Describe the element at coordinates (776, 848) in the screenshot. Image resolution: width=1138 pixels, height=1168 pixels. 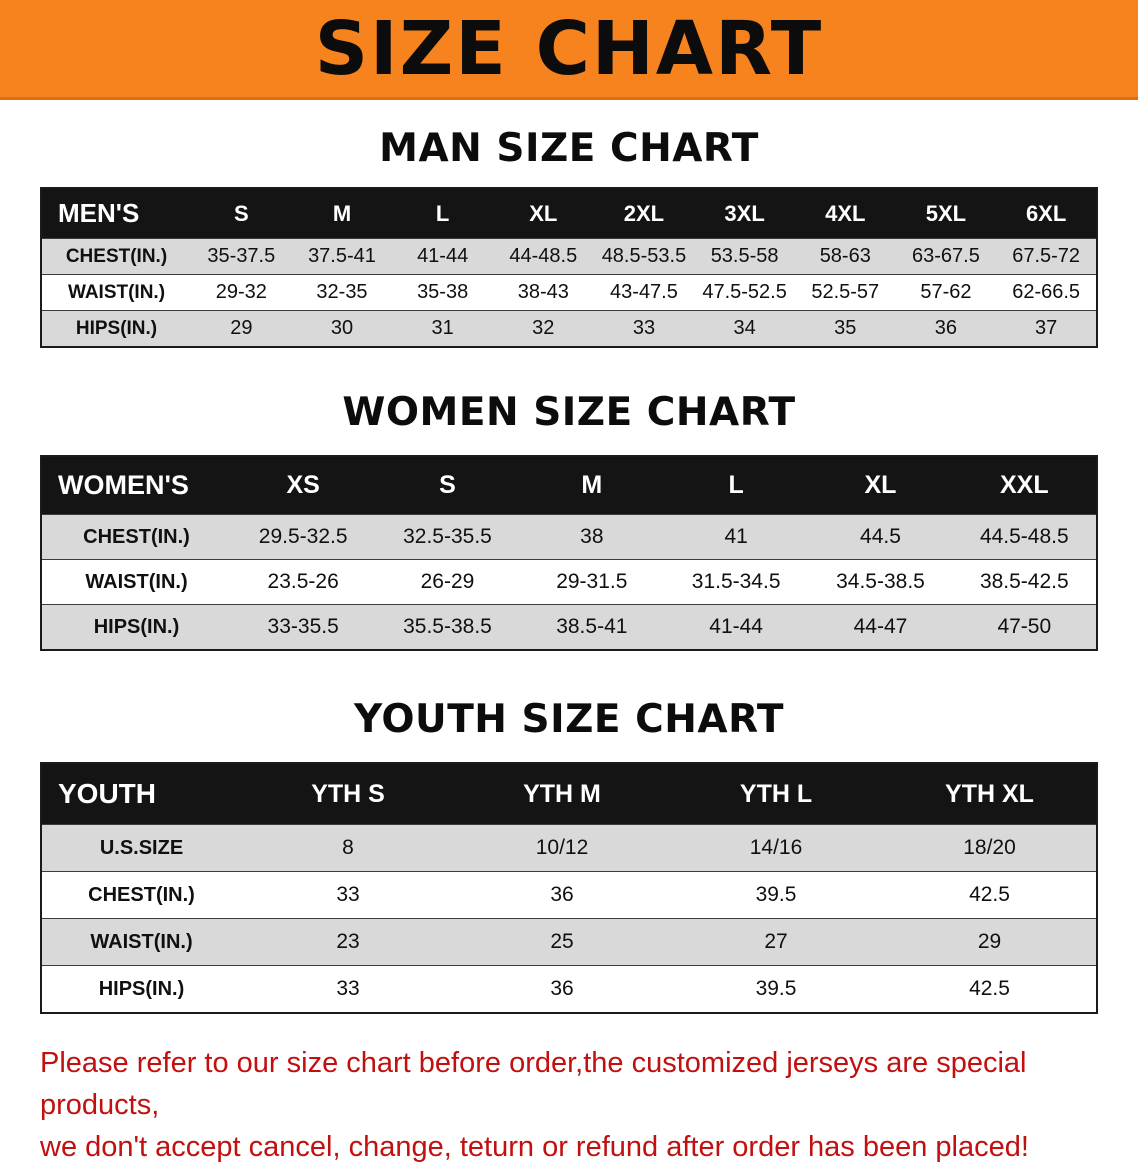
I see `size-value: 14/16` at that location.